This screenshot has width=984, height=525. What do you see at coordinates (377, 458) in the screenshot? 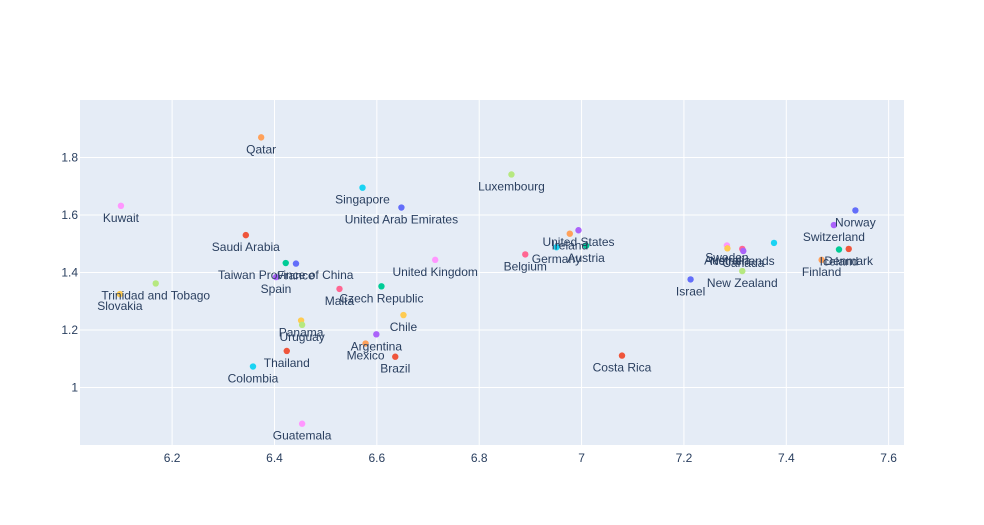
I see `x-tick-label: 6.6` at bounding box center [377, 458].